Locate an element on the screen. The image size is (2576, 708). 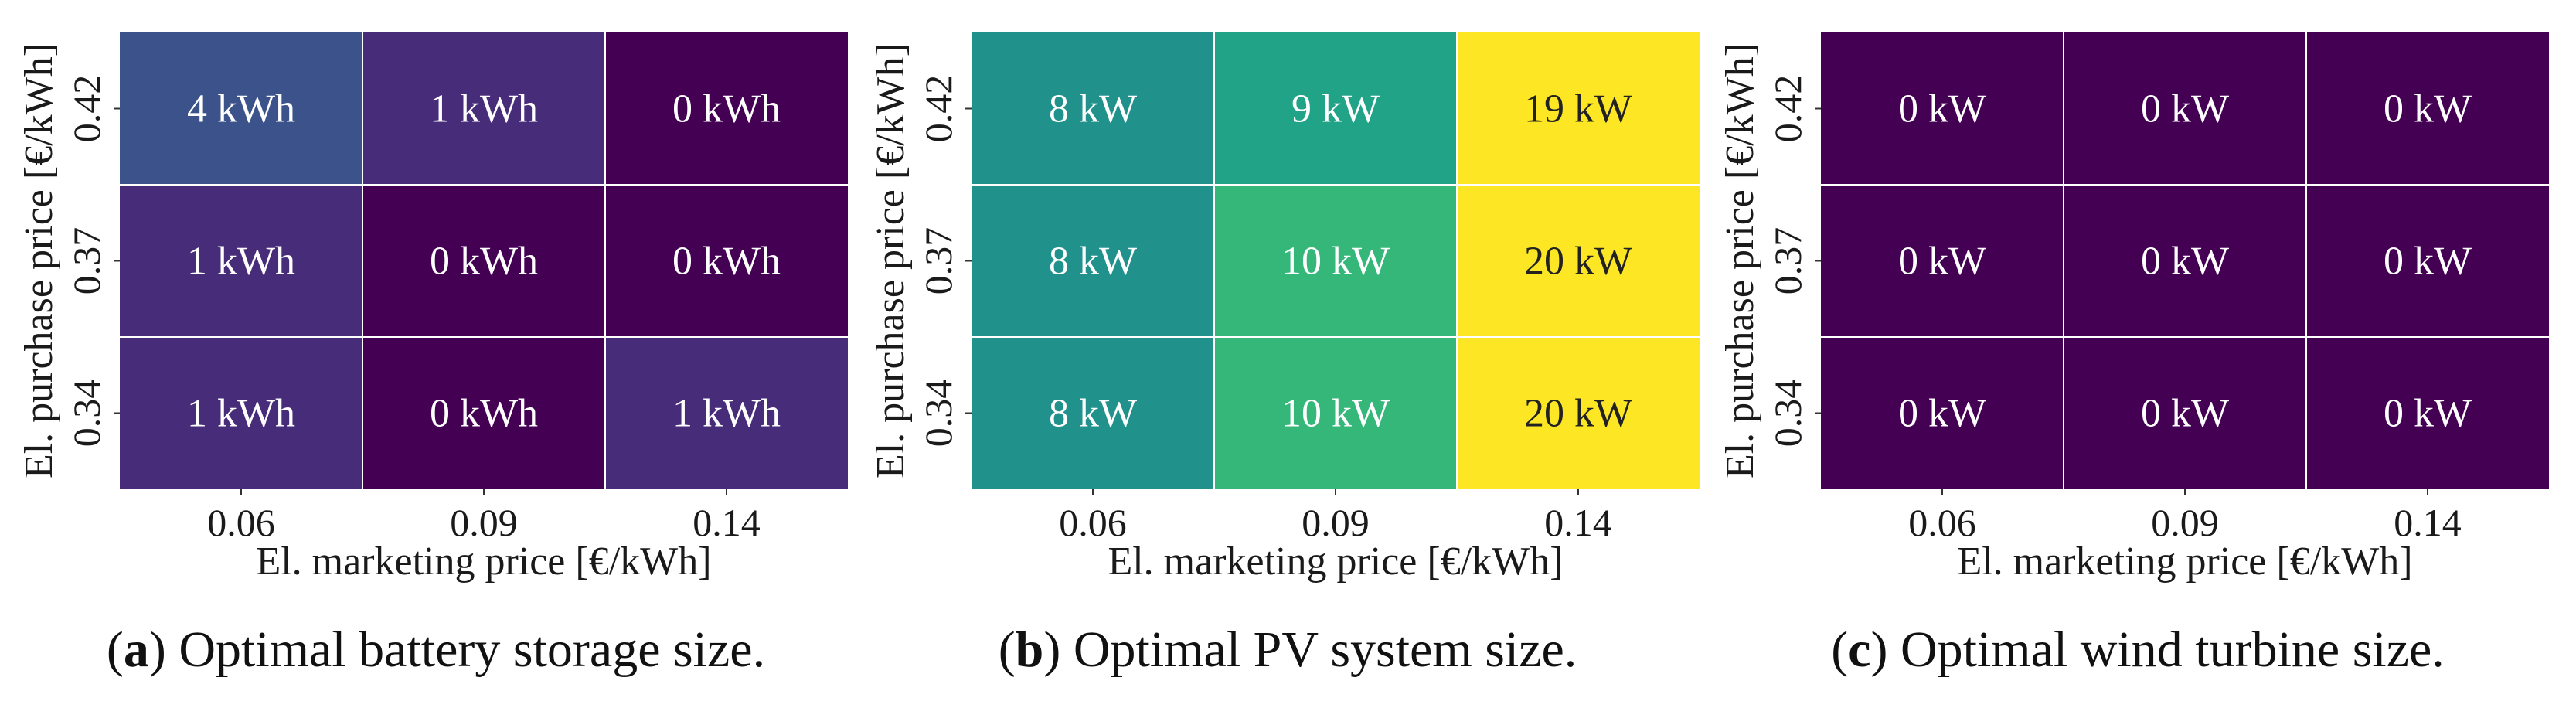
panel-caption: (a) Optimal battery storage size. is located at coordinates (436, 649).